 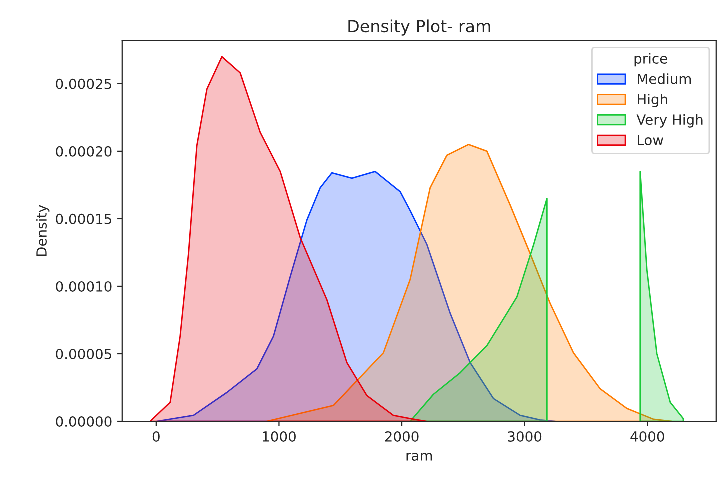 I want to click on y-tick-label: 0.00000, so click(x=84, y=421).